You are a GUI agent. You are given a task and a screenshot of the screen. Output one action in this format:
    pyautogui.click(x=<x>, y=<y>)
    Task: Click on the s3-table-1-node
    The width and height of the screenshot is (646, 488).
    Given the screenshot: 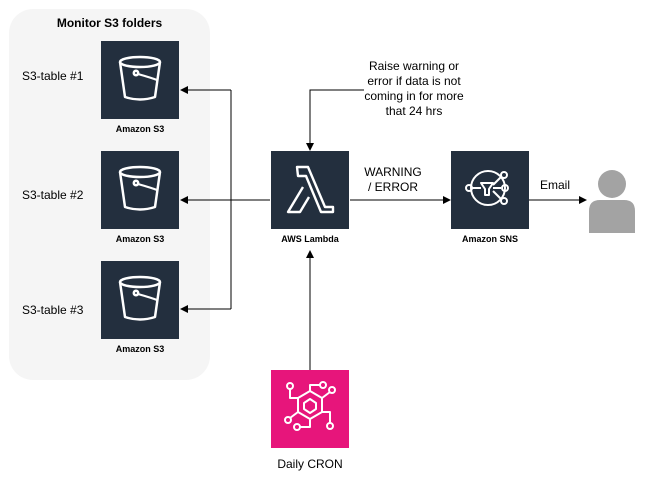 What is the action you would take?
    pyautogui.click(x=140, y=80)
    